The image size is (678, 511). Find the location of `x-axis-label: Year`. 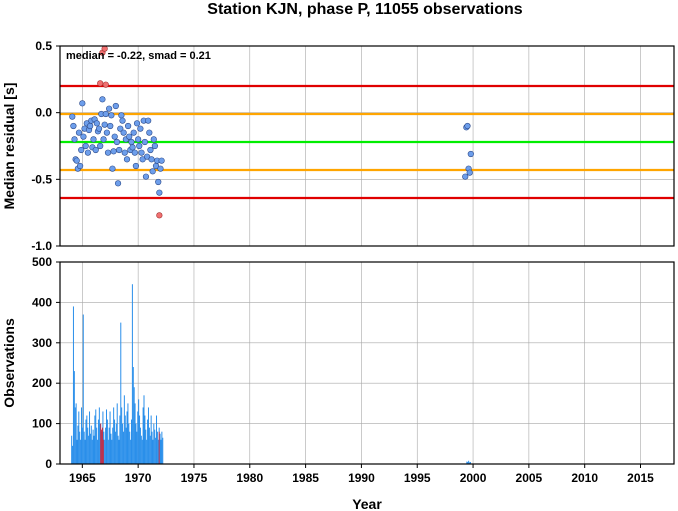

x-axis-label: Year is located at coordinates (367, 503).